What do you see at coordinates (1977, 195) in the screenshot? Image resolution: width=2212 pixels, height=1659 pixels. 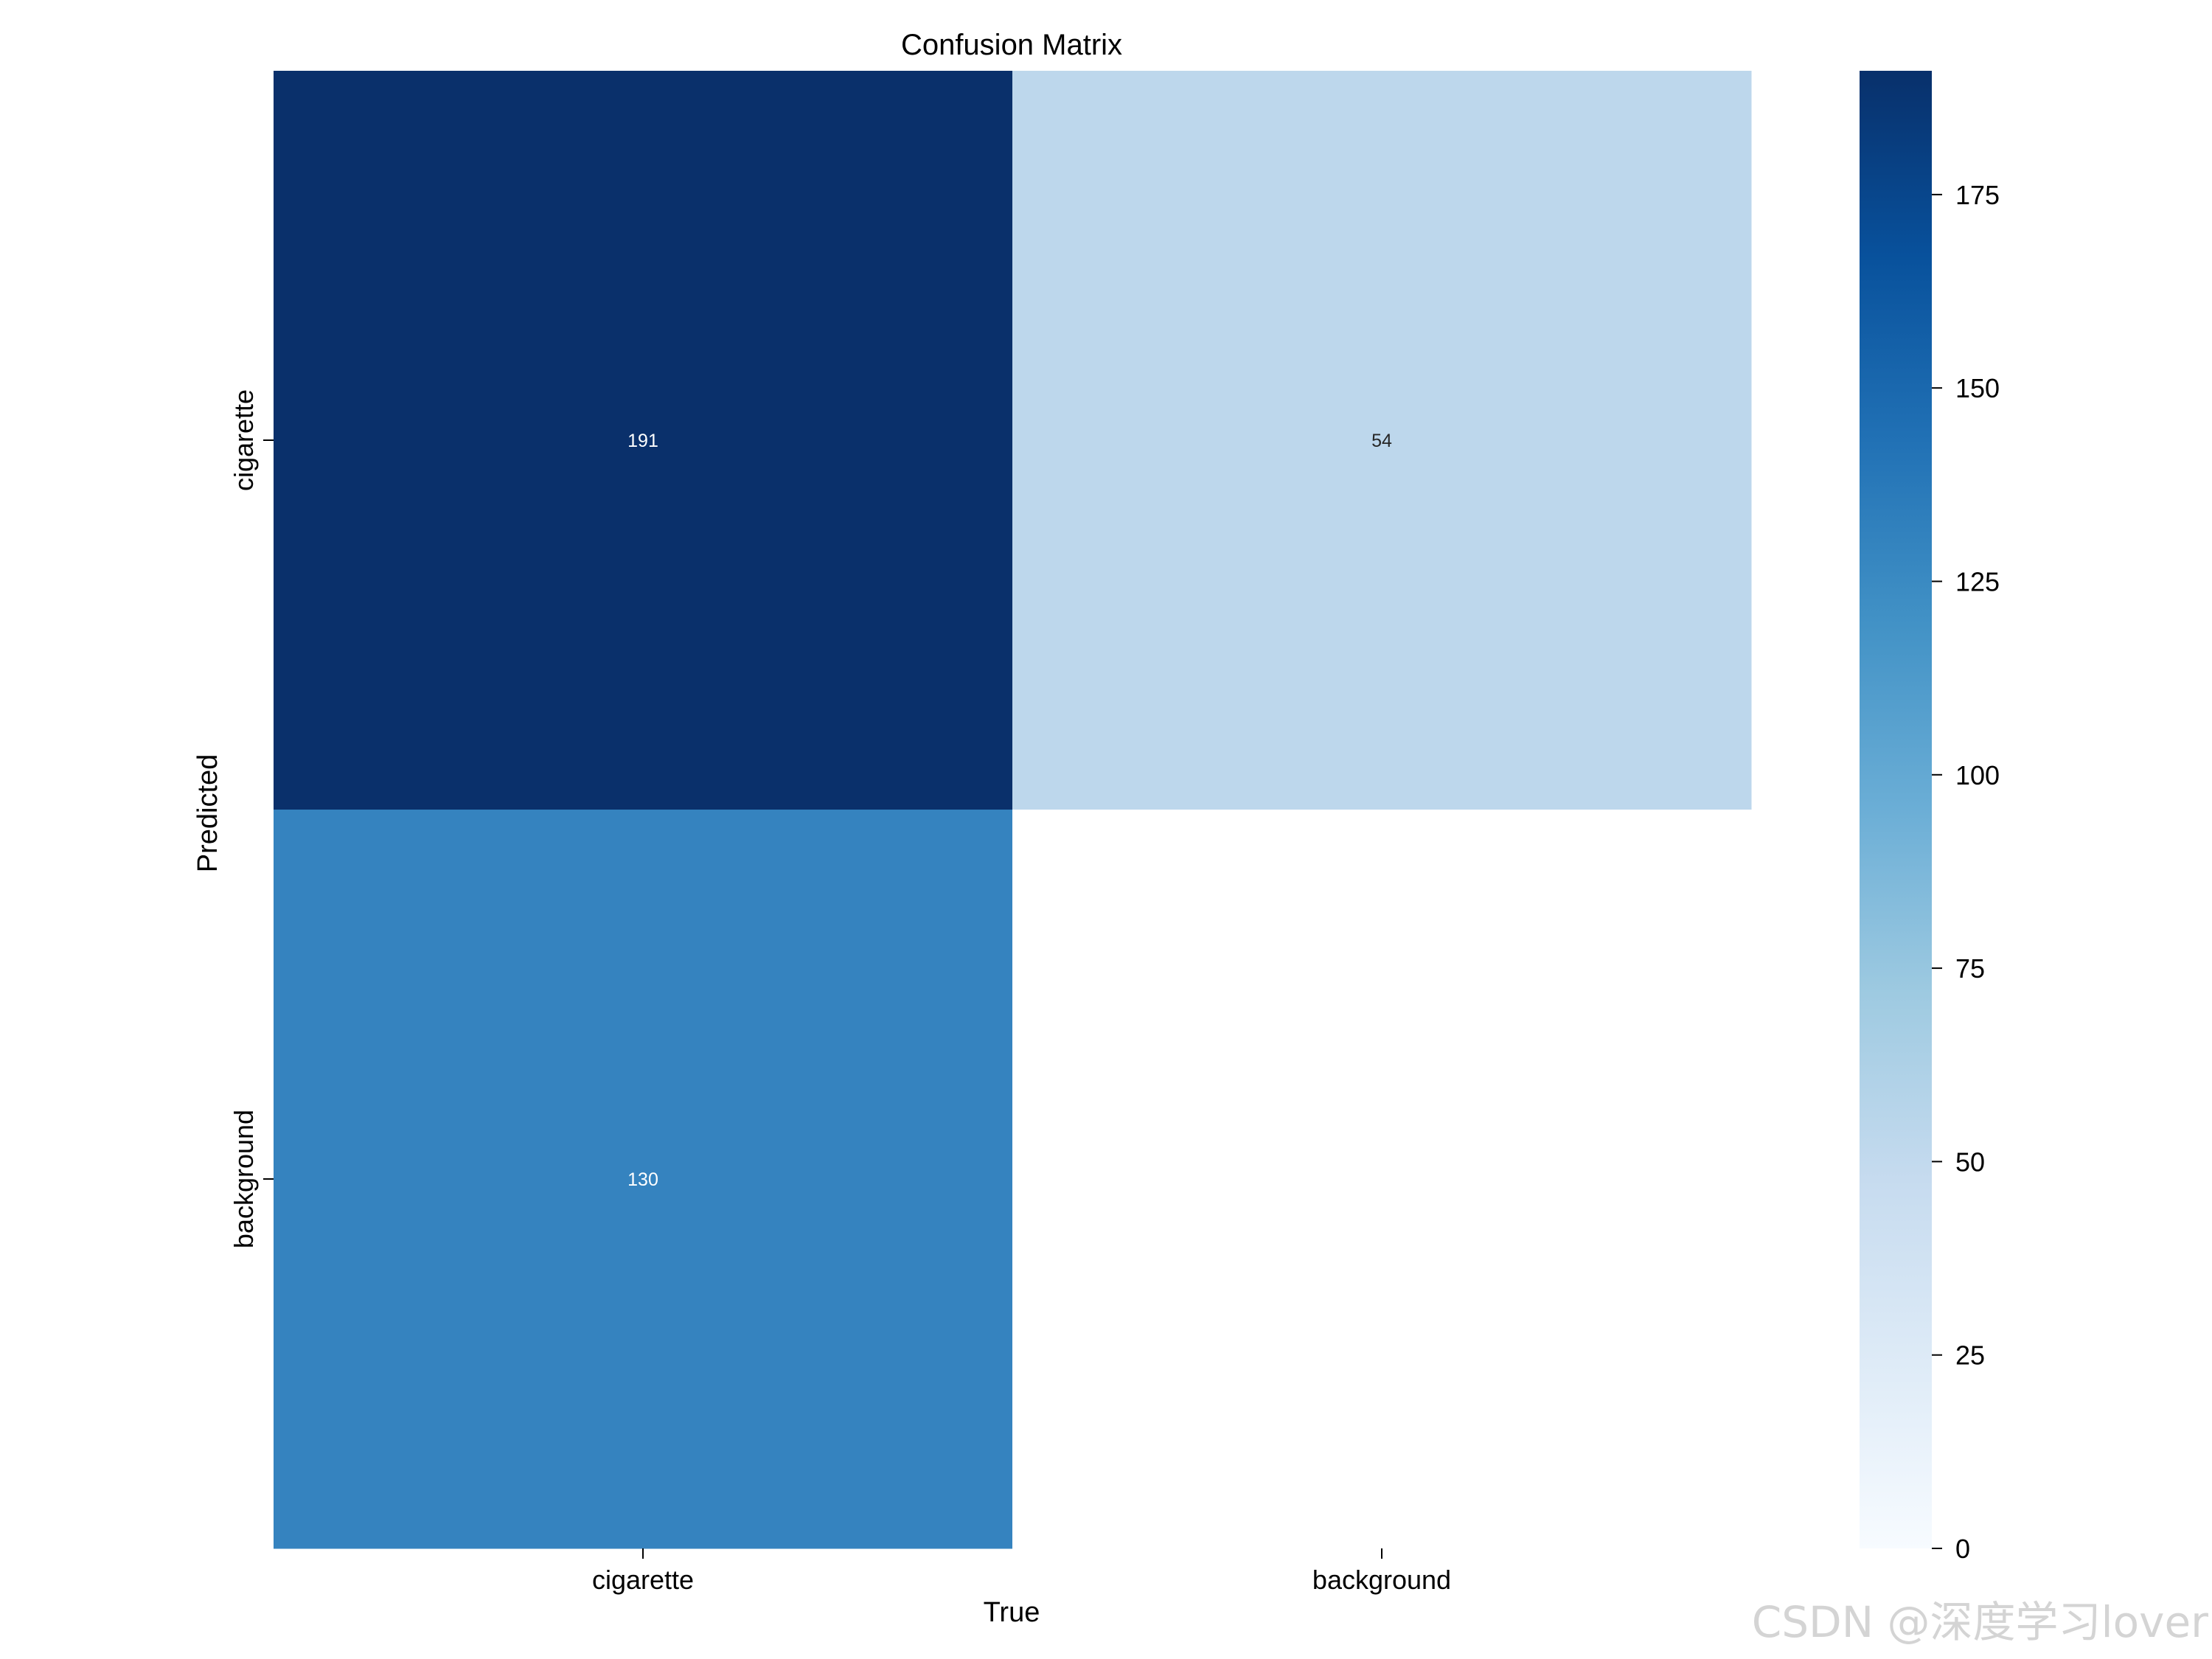 I see `colorbar-tick-label-175: 175` at bounding box center [1977, 195].